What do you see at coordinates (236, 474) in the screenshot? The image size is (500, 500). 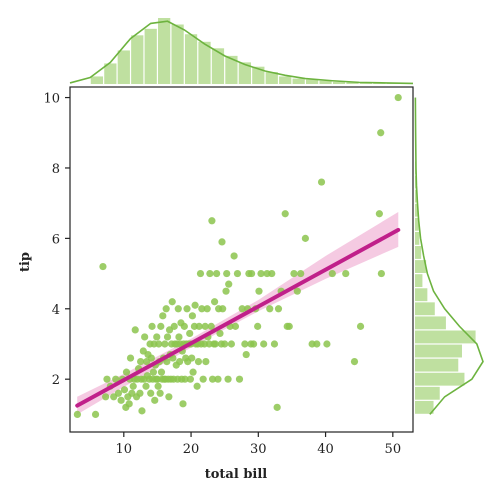 I see `x-axis-label: total bill` at bounding box center [236, 474].